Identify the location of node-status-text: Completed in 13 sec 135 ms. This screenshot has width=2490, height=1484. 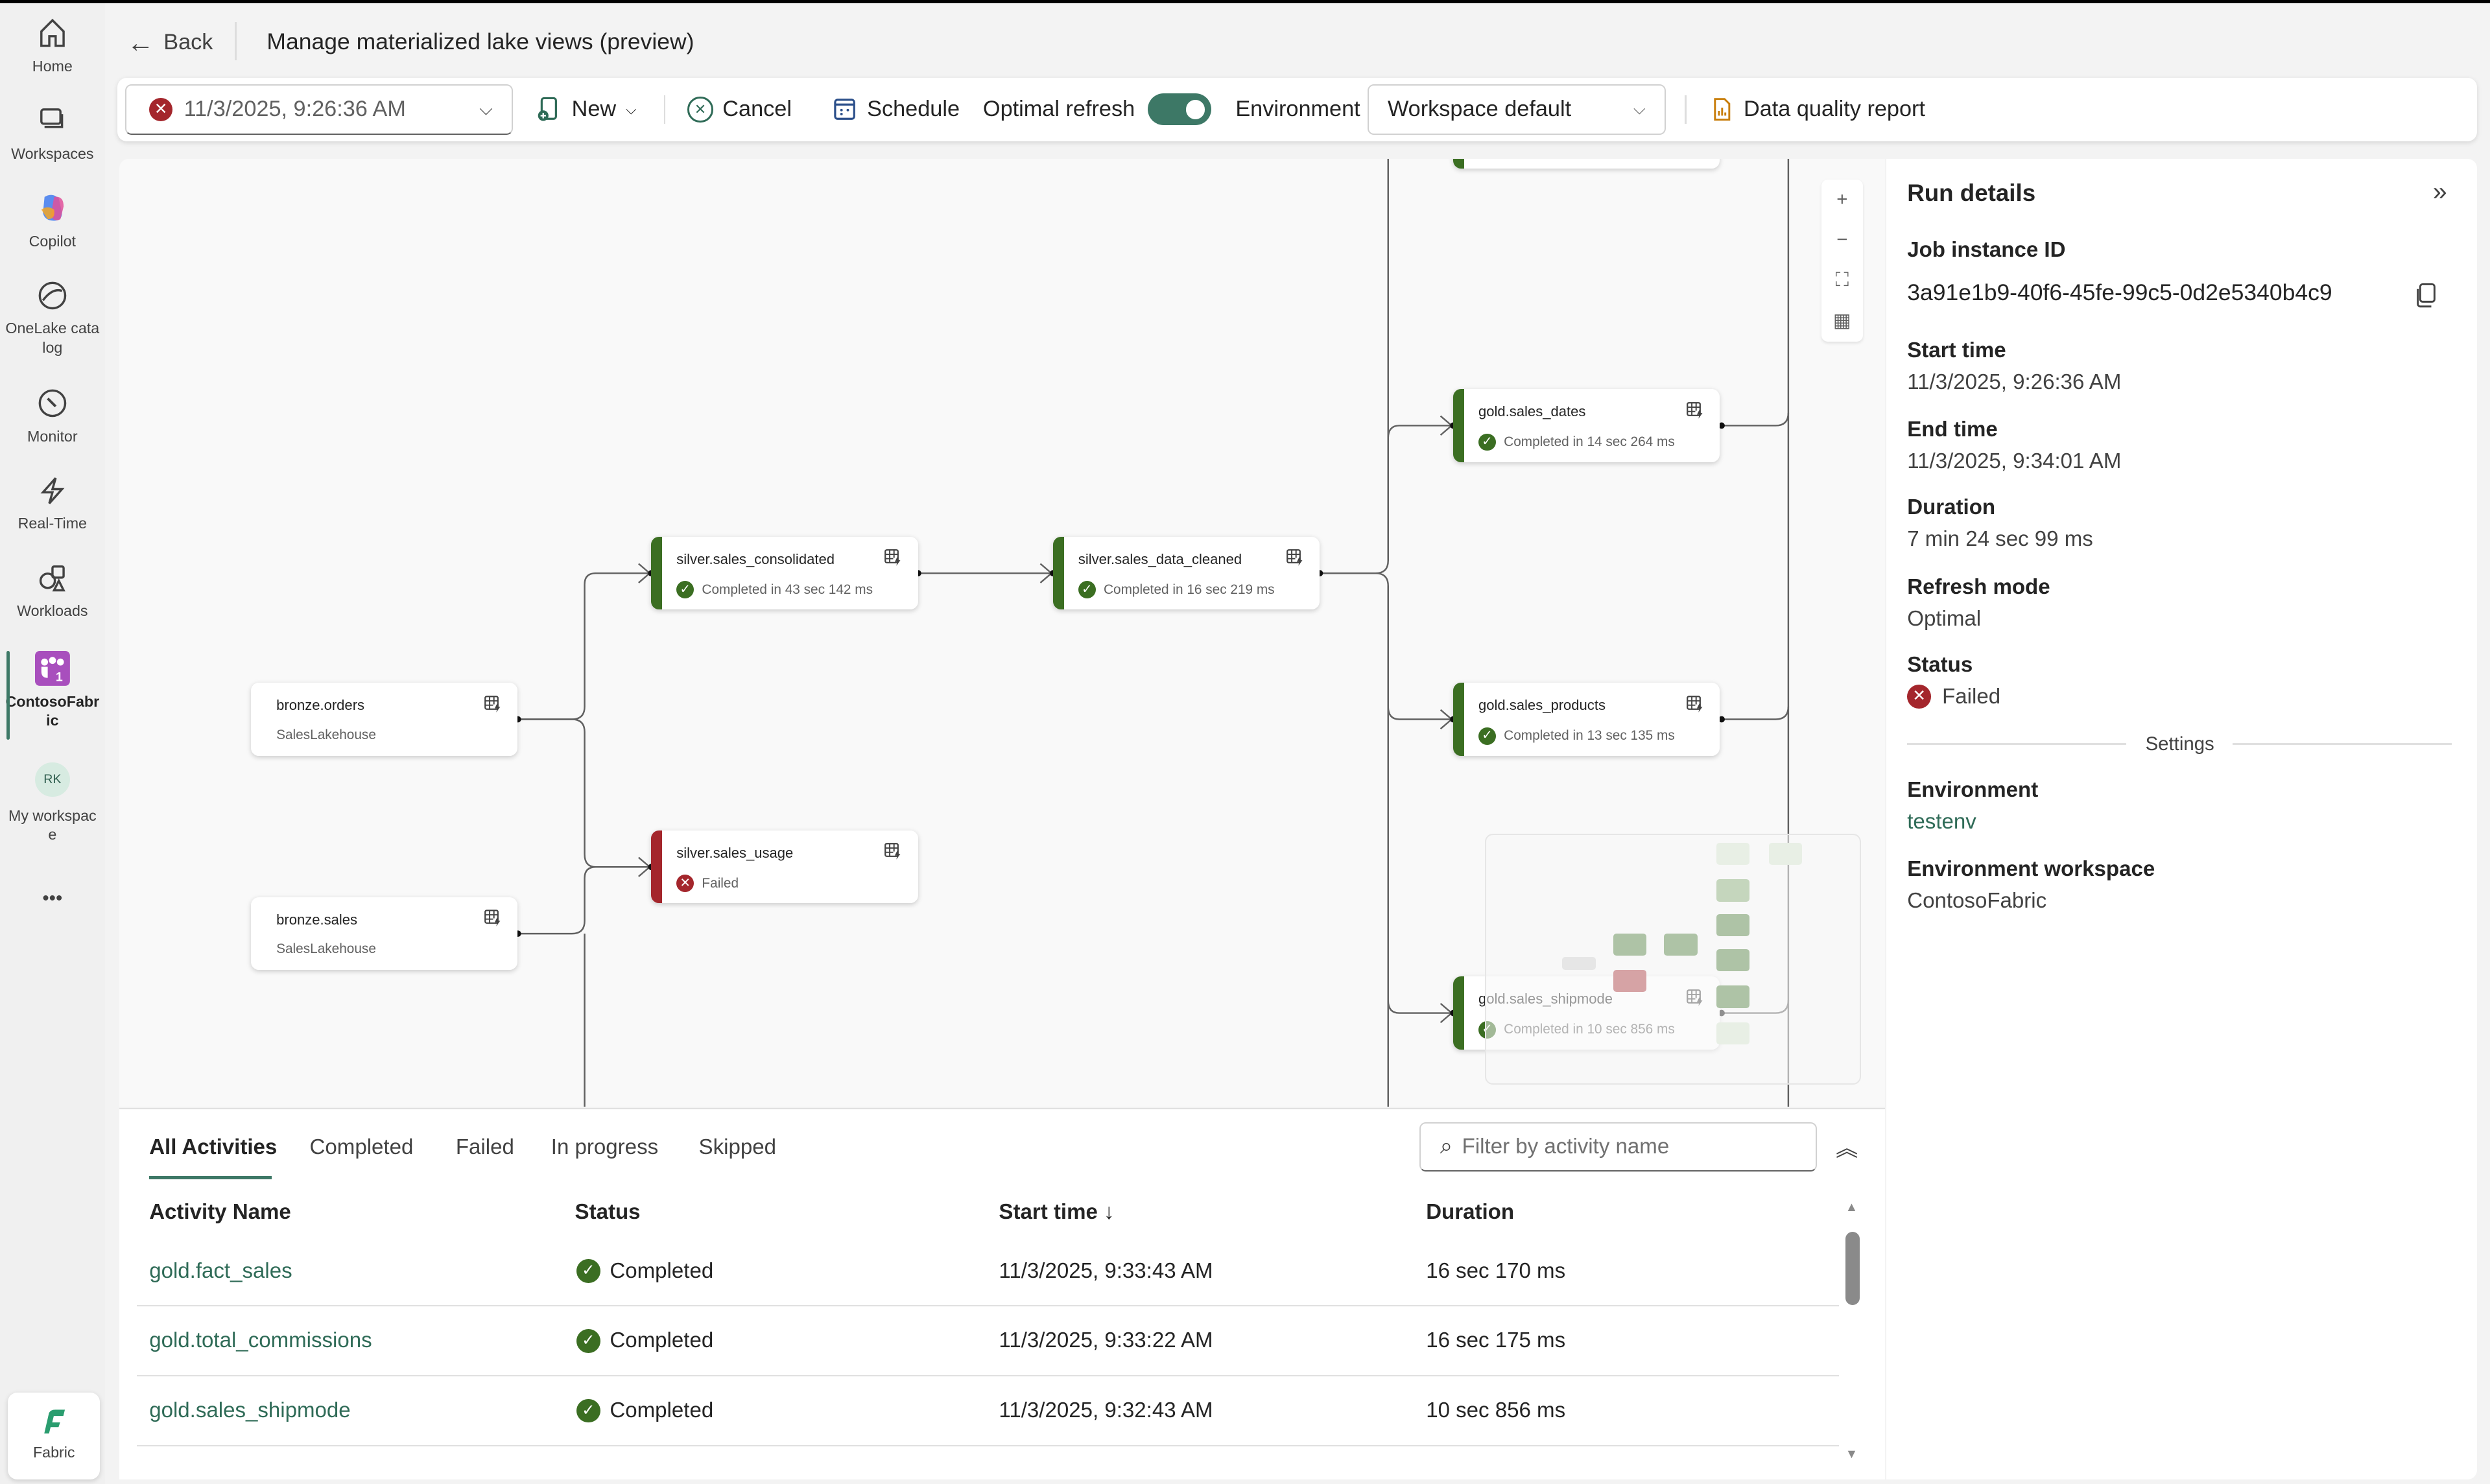
(1589, 736).